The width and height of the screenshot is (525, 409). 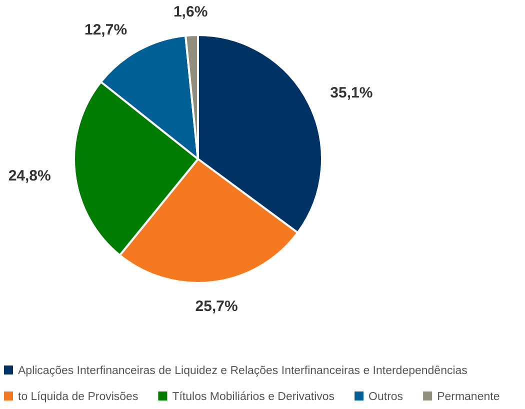 What do you see at coordinates (351, 93) in the screenshot?
I see `data-label: 35,1%` at bounding box center [351, 93].